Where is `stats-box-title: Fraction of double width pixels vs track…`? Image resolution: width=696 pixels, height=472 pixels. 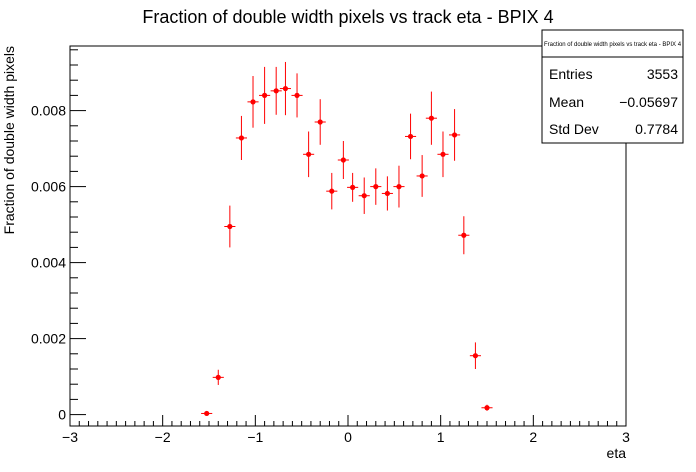 stats-box-title: Fraction of double width pixels vs track… is located at coordinates (613, 45).